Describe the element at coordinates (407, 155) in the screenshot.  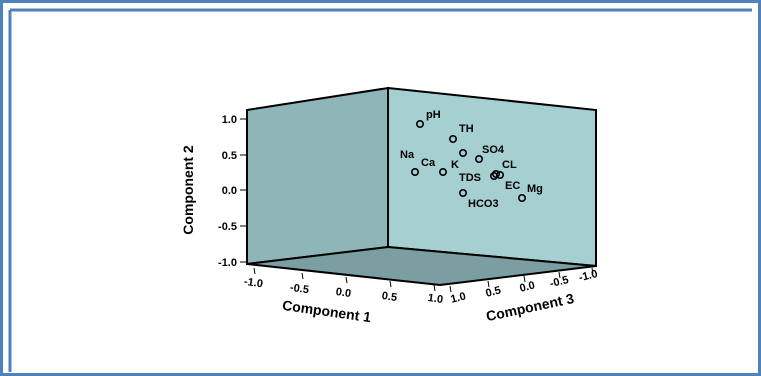
I see `point-label-Na: Na` at that location.